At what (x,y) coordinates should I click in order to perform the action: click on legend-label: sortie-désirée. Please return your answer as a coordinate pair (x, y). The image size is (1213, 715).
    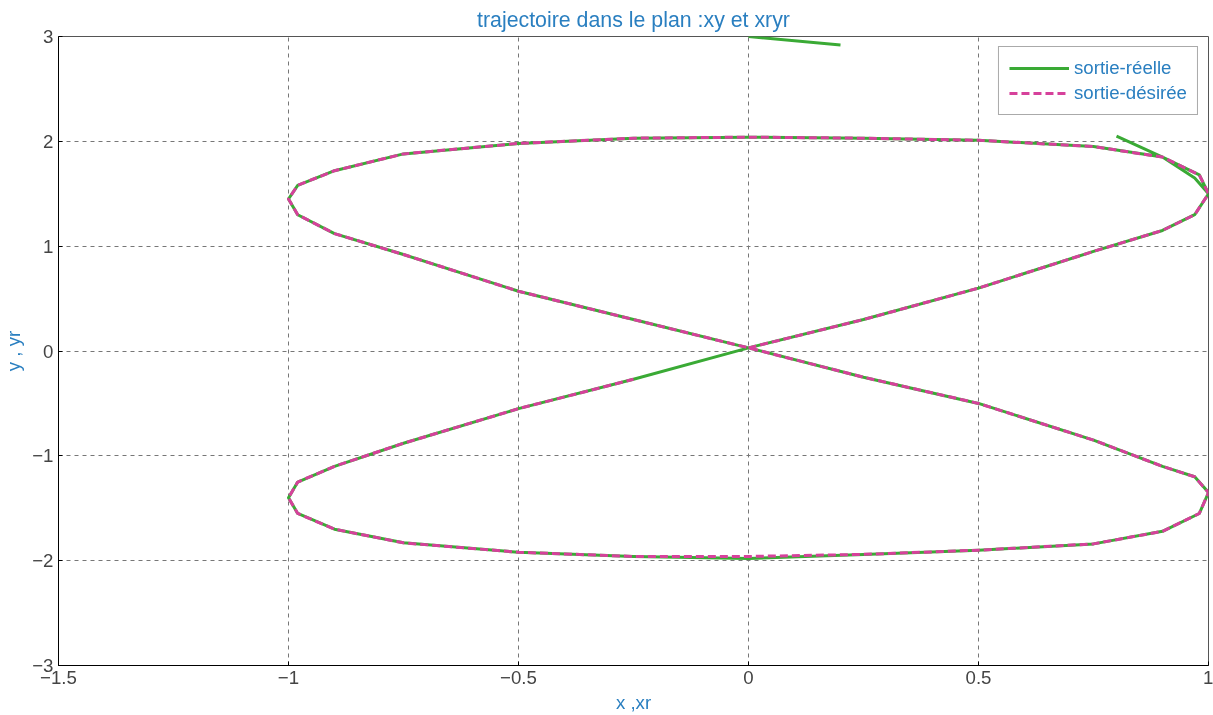
    Looking at the image, I should click on (1130, 93).